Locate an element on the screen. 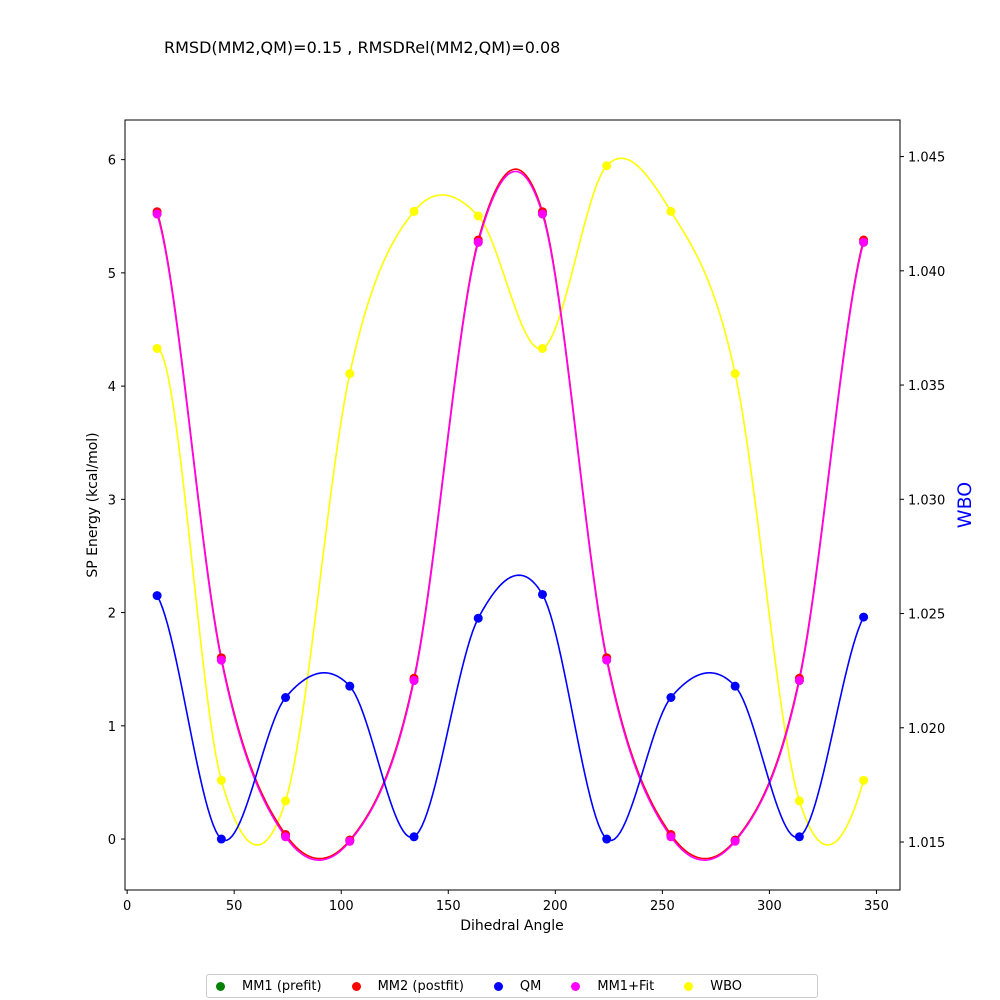 The width and height of the screenshot is (1000, 1000). legend-label: QM is located at coordinates (530, 986).